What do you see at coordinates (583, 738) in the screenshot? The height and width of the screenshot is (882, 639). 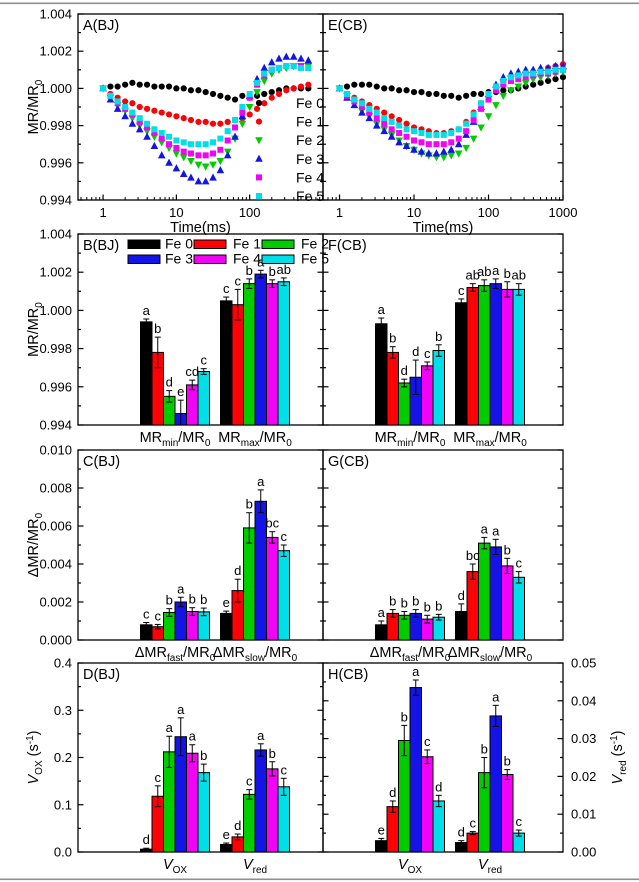 I see `y-tick-label: 0.03` at bounding box center [583, 738].